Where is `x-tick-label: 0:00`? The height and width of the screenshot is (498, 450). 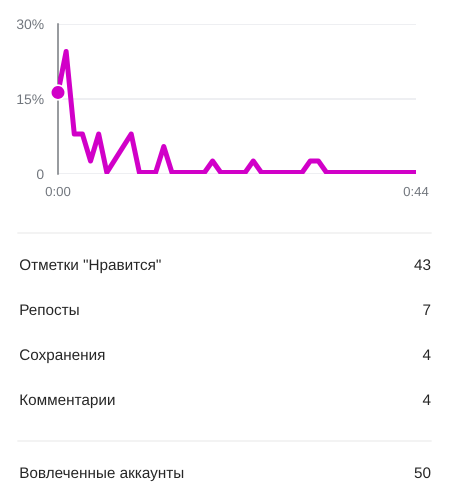
x-tick-label: 0:00 is located at coordinates (58, 191).